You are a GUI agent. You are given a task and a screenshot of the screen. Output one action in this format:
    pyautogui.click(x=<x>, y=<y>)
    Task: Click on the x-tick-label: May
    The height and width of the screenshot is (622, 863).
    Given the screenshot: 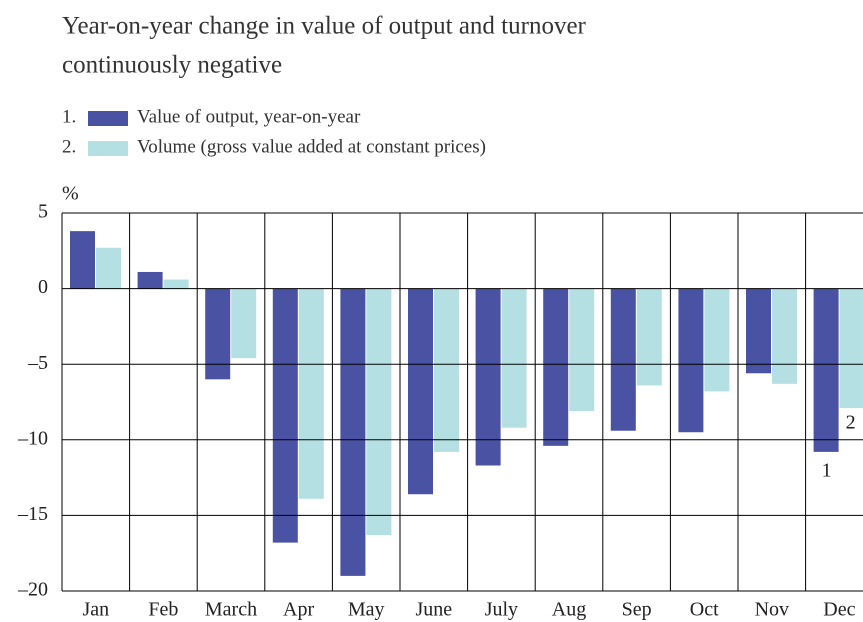 What is the action you would take?
    pyautogui.click(x=366, y=610)
    